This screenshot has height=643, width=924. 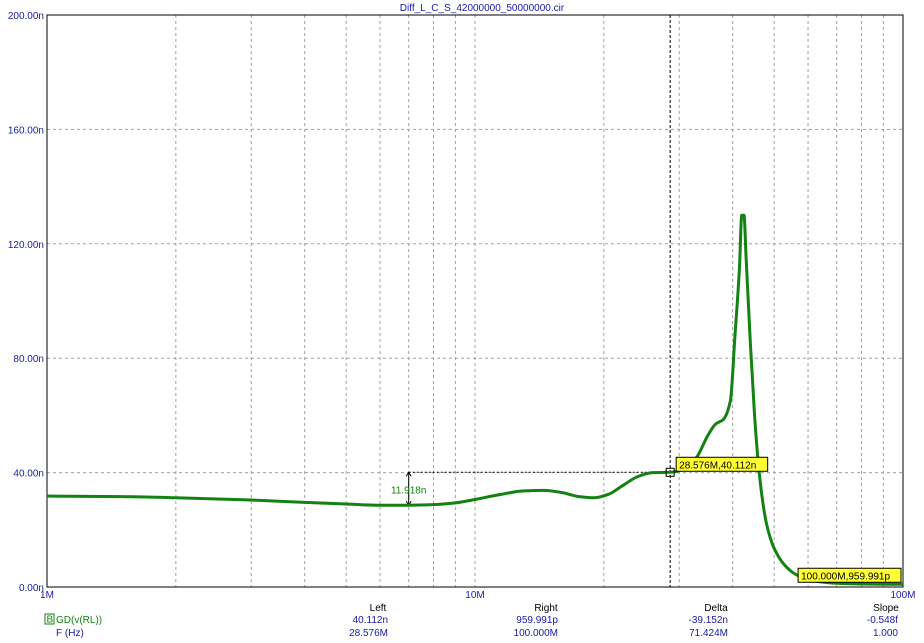 I want to click on right-cursor-value-label: 100.000M,959.991p, so click(x=845, y=576).